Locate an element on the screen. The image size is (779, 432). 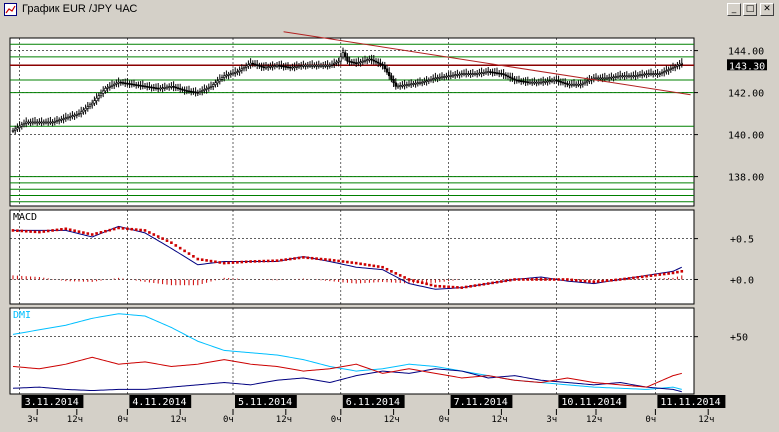
hour-label: 12ч is located at coordinates (706, 420).